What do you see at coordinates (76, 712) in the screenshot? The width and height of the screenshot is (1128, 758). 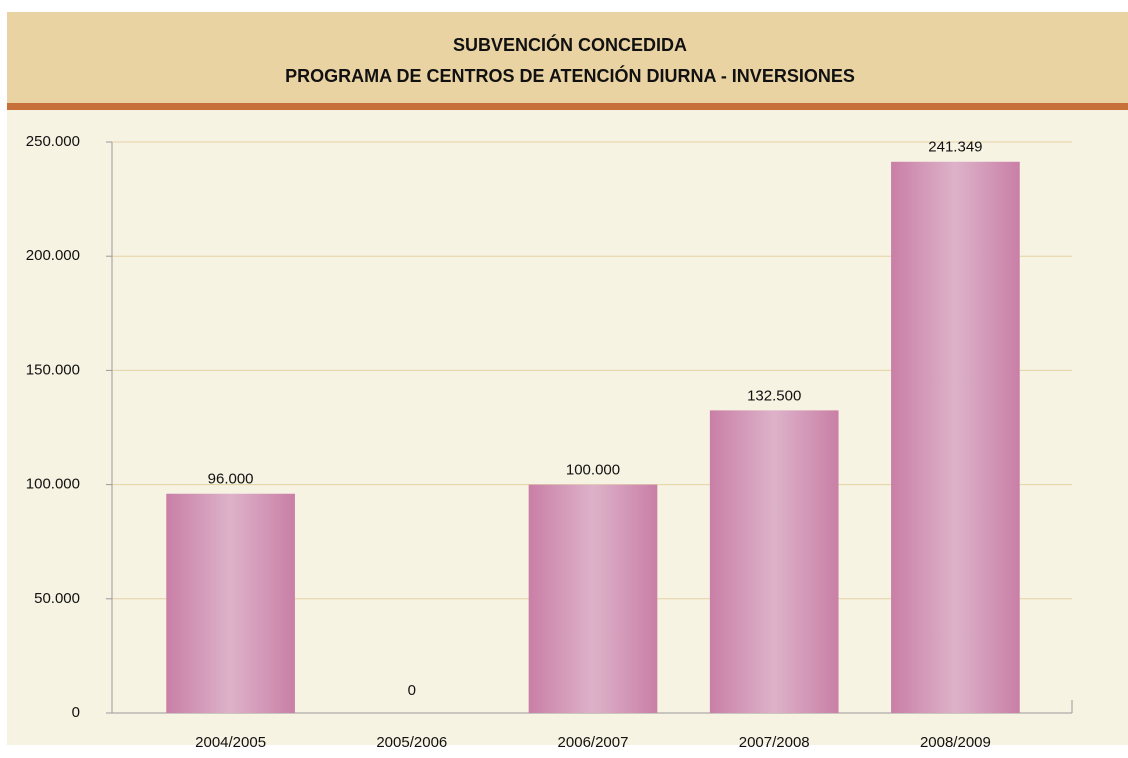 I see `y-tick-label: 0` at bounding box center [76, 712].